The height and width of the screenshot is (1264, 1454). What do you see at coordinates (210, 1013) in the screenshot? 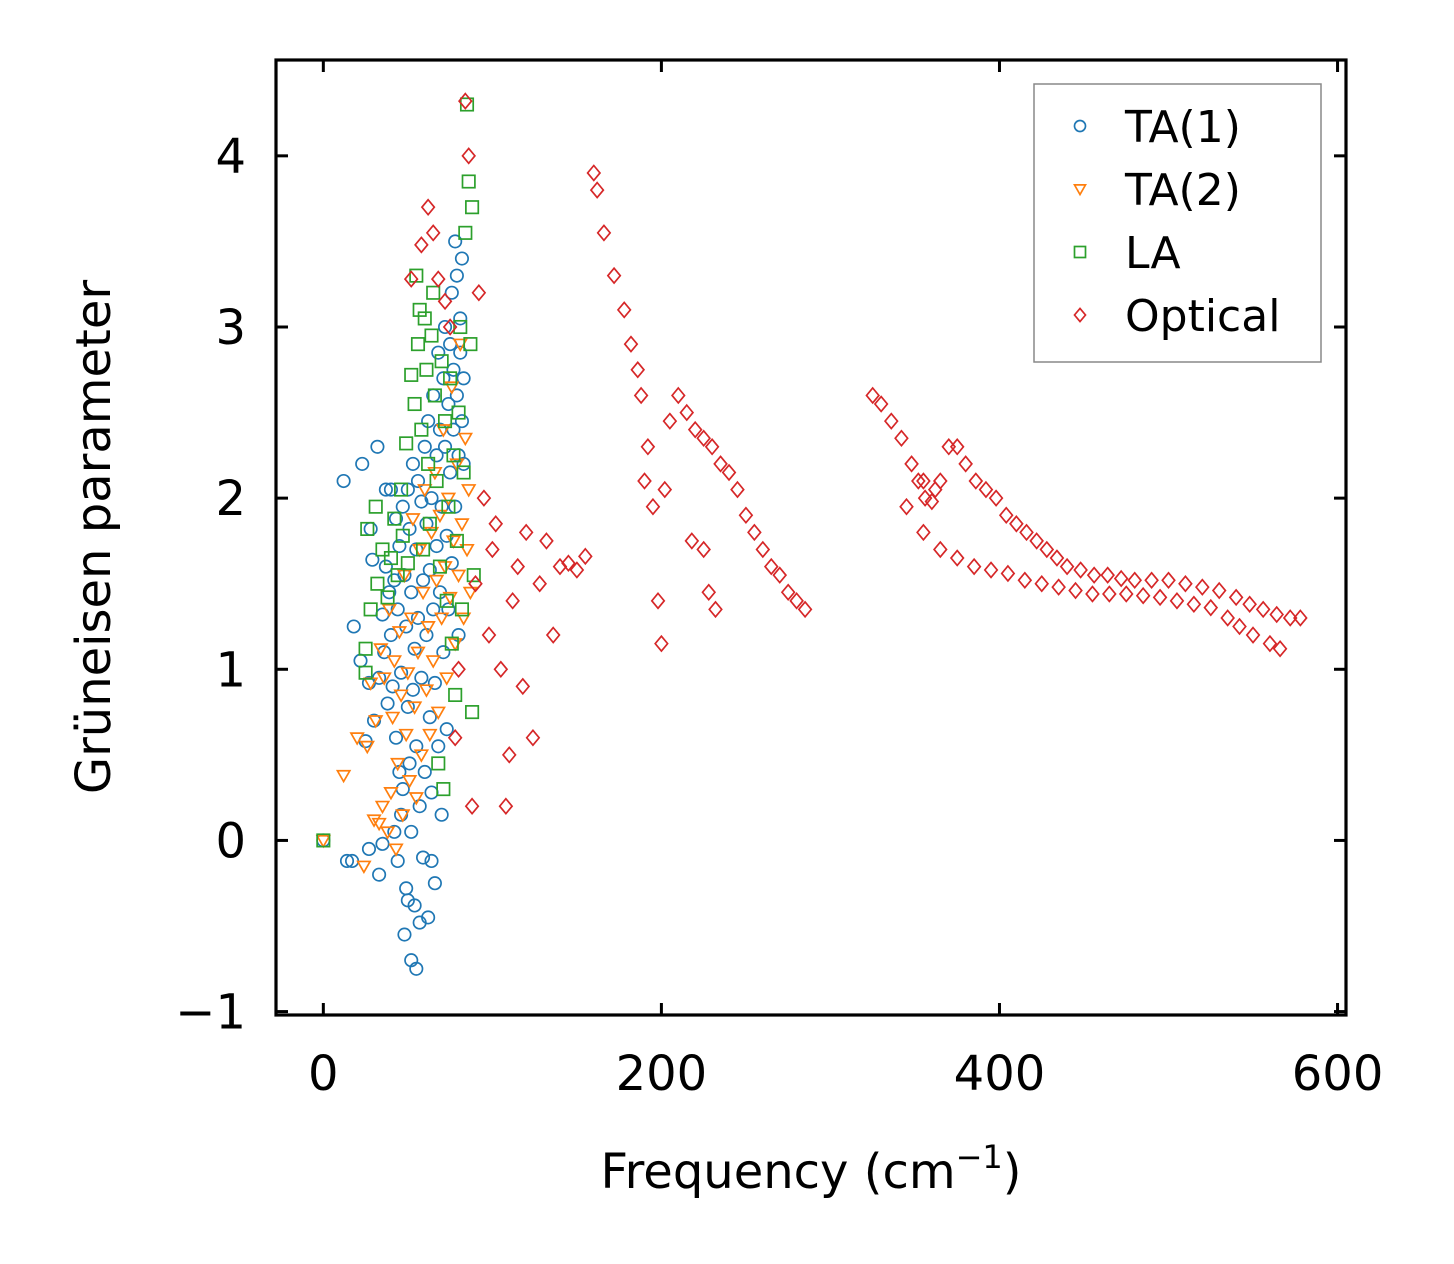
I see `y-tick-label: −1` at bounding box center [210, 1013].